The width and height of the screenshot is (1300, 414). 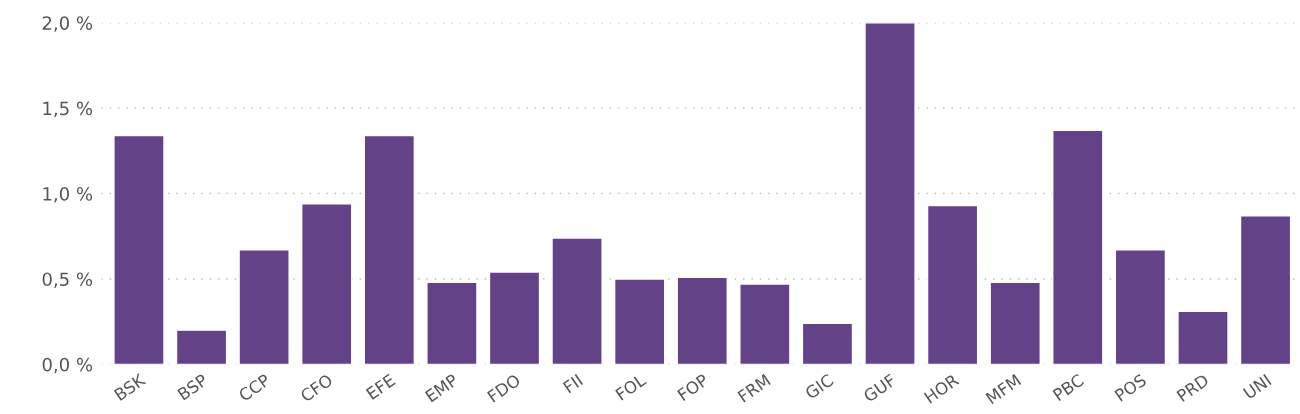 What do you see at coordinates (819, 386) in the screenshot?
I see `x-tick-label: GIC` at bounding box center [819, 386].